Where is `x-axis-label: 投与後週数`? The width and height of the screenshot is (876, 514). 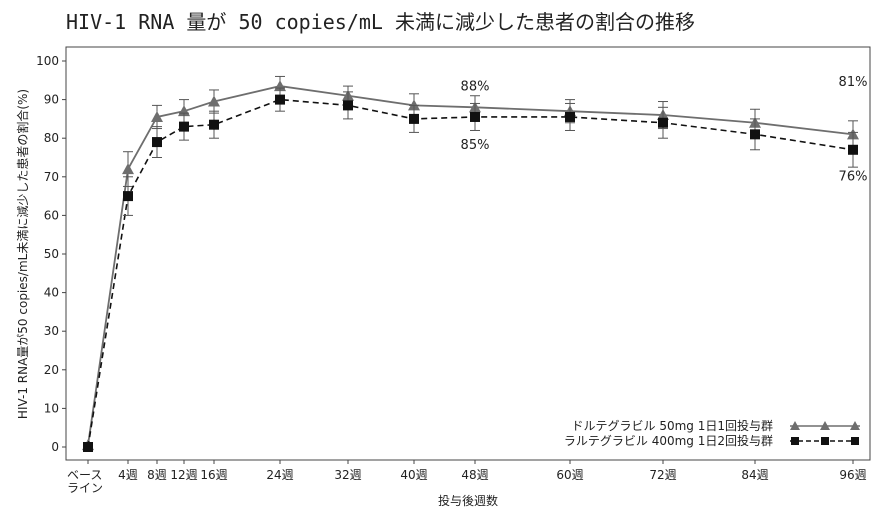
x-axis-label: 投与後週数 is located at coordinates (468, 500).